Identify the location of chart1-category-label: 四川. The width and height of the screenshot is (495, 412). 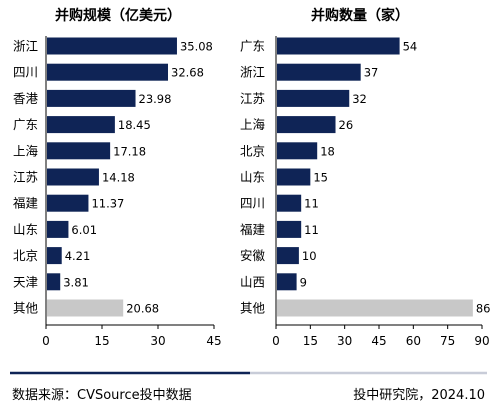
(25, 72).